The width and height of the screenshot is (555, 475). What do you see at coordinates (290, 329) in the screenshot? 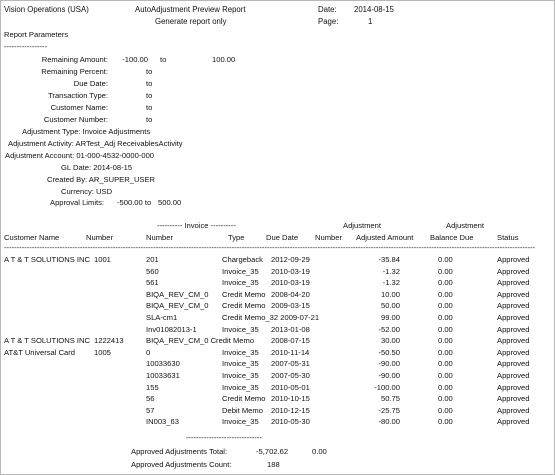
I see `cell-due-date: 2013-01-08` at bounding box center [290, 329].